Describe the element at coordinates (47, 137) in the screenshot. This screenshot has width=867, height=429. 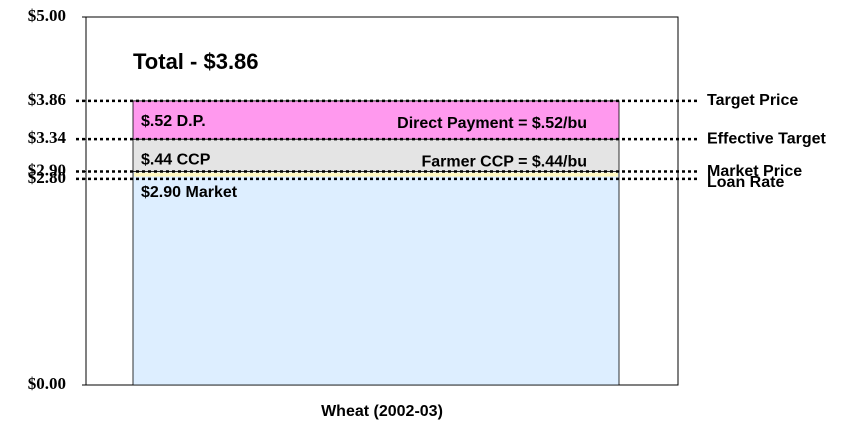
I see `y-tick-label: $3.34` at that location.